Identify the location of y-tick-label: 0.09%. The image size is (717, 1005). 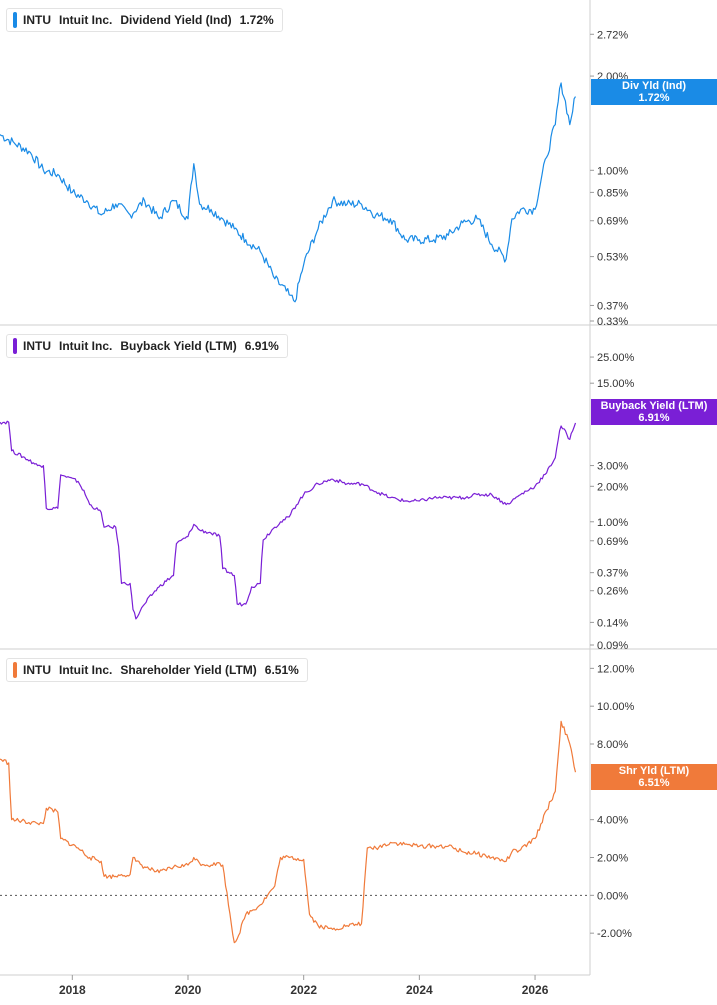
(612, 646).